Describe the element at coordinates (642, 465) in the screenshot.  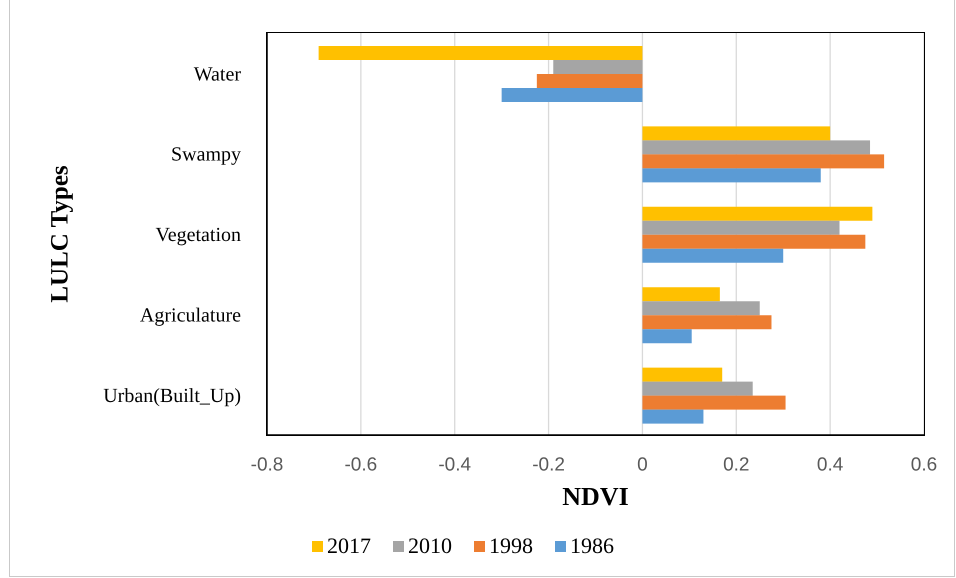
I see `x-tick-label: 0` at that location.